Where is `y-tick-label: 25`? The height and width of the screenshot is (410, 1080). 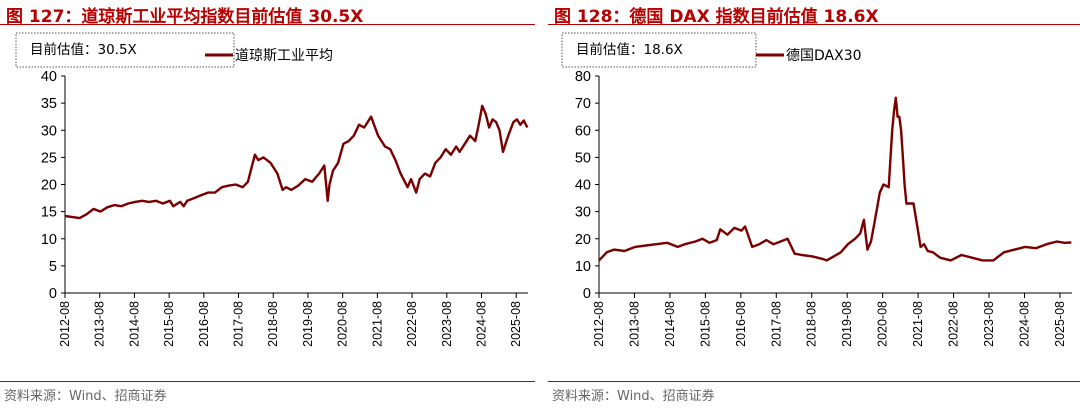
y-tick-label: 25 is located at coordinates (49, 158).